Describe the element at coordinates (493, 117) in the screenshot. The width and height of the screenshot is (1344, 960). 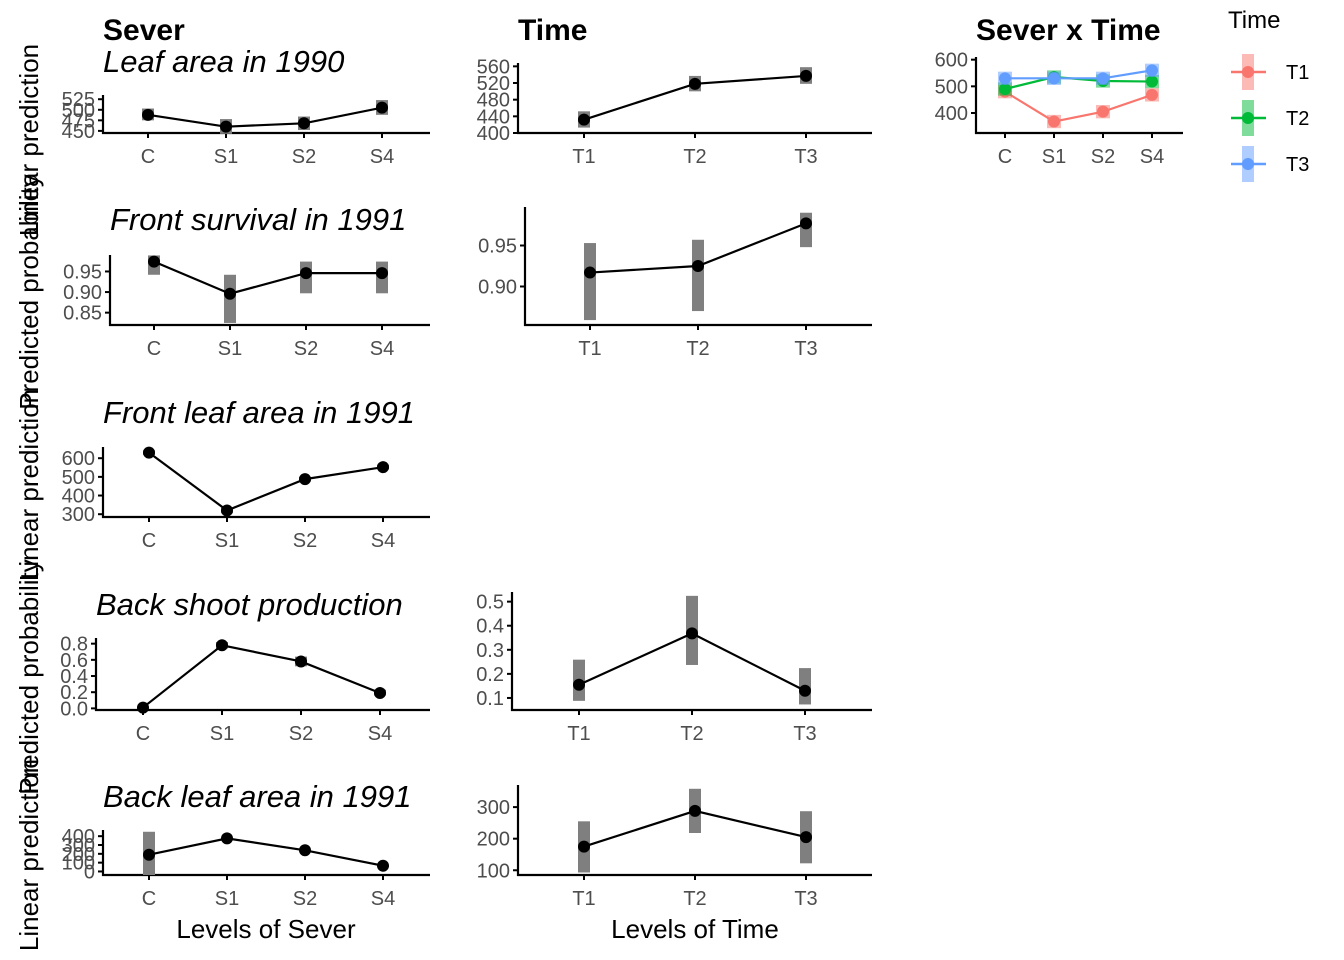
I see `y-tick-label: 440` at that location.